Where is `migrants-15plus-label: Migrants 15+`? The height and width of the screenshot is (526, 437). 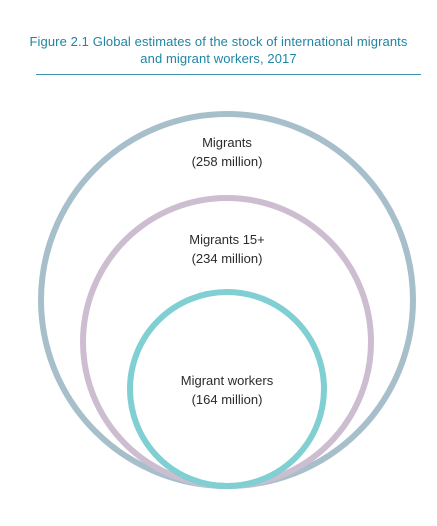
migrants-15plus-label: Migrants 15+ is located at coordinates (227, 239).